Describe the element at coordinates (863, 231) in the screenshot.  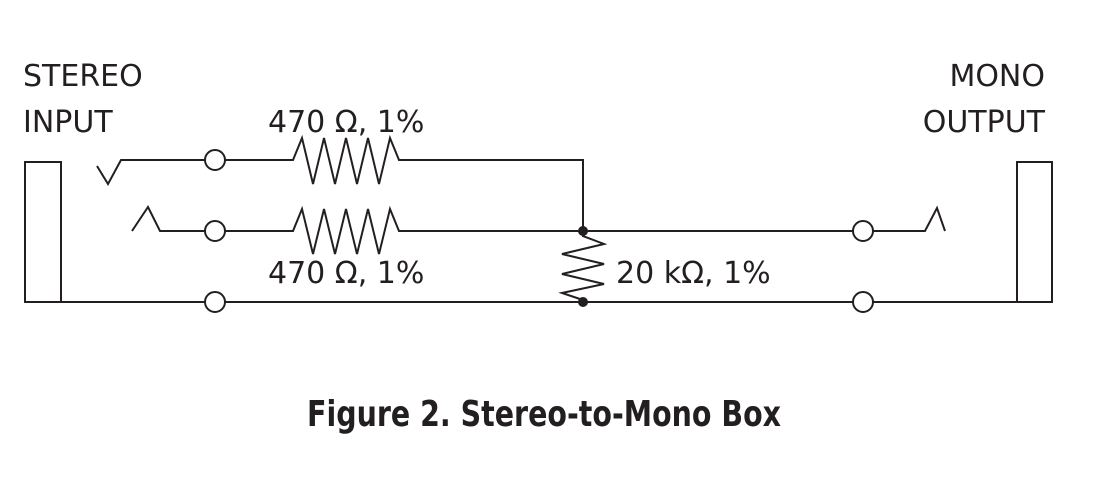
I see `output-tip-terminal` at that location.